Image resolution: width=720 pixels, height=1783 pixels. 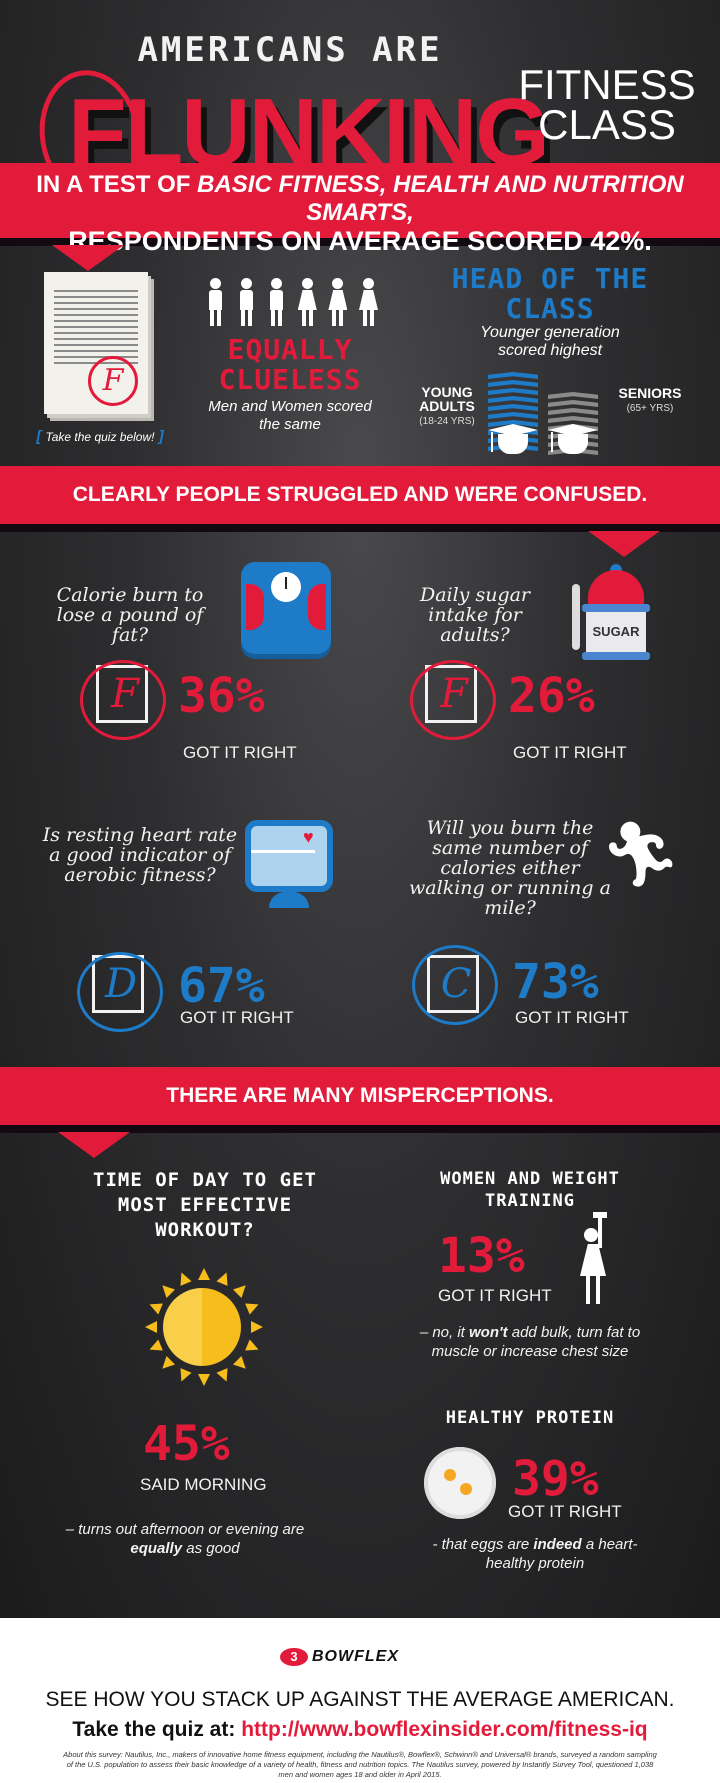 I want to click on quiz-cta-text: Take the quiz below!, so click(x=100, y=437).